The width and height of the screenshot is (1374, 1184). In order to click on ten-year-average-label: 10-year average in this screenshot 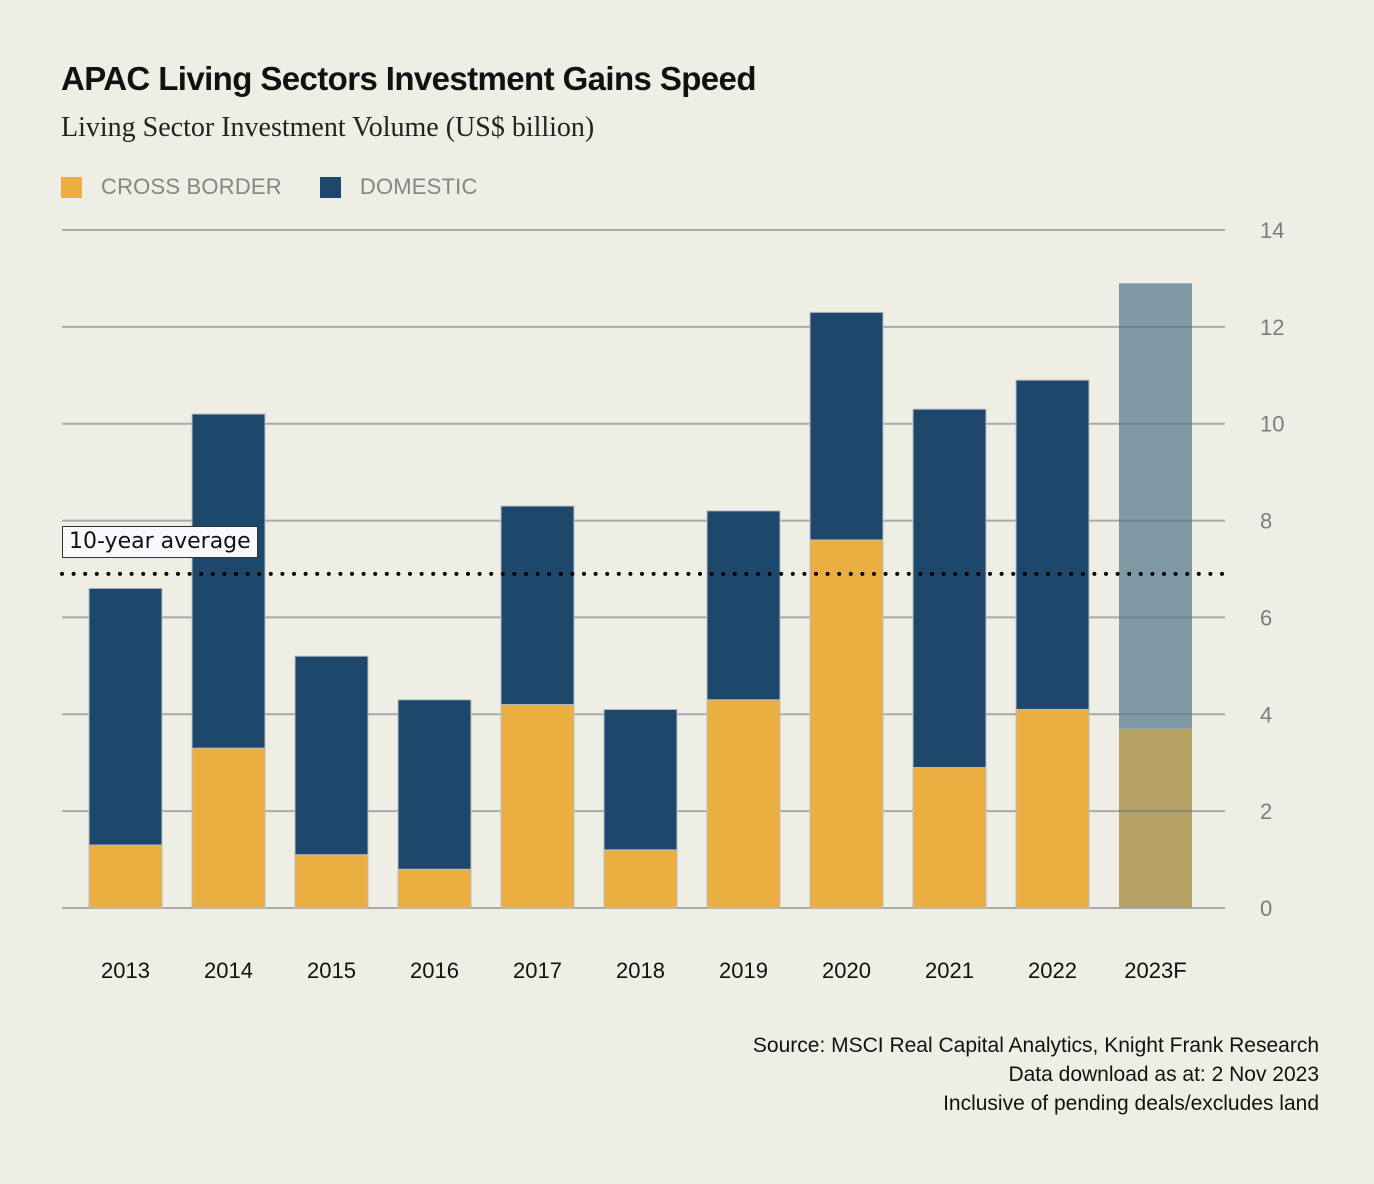, I will do `click(160, 542)`.